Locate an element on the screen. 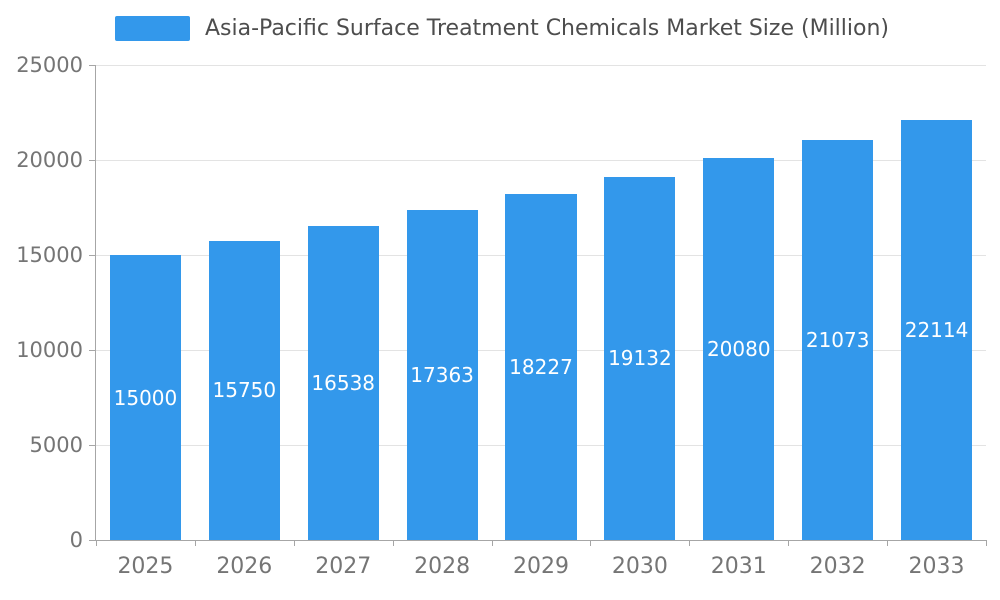 The width and height of the screenshot is (1000, 600). bar-value-label: 18227 is located at coordinates (541, 366).